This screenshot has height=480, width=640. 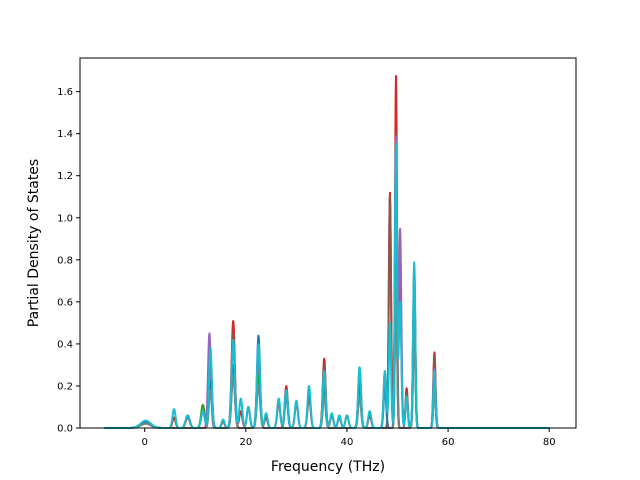 What do you see at coordinates (448, 442) in the screenshot?
I see `x-tick-label: 60` at bounding box center [448, 442].